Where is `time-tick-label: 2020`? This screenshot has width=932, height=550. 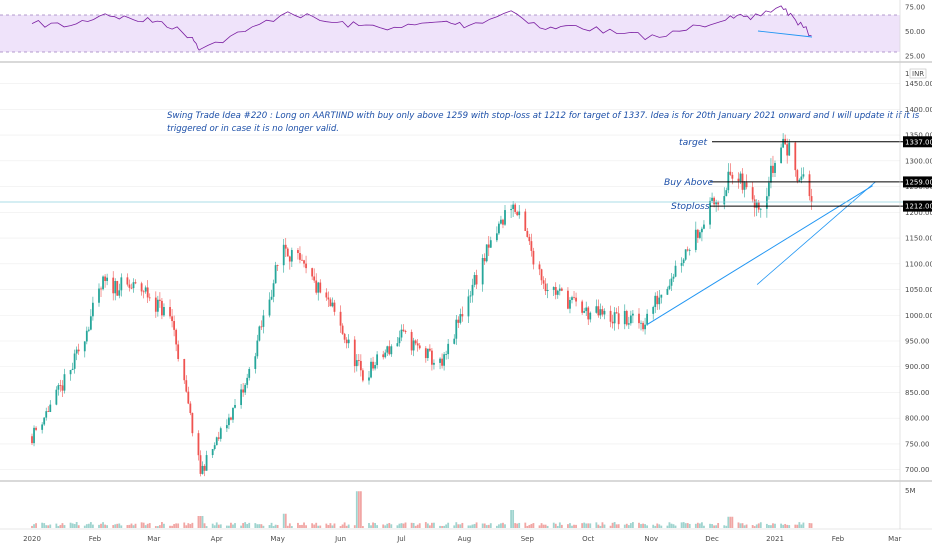
time-tick-label: 2020 is located at coordinates (32, 539).